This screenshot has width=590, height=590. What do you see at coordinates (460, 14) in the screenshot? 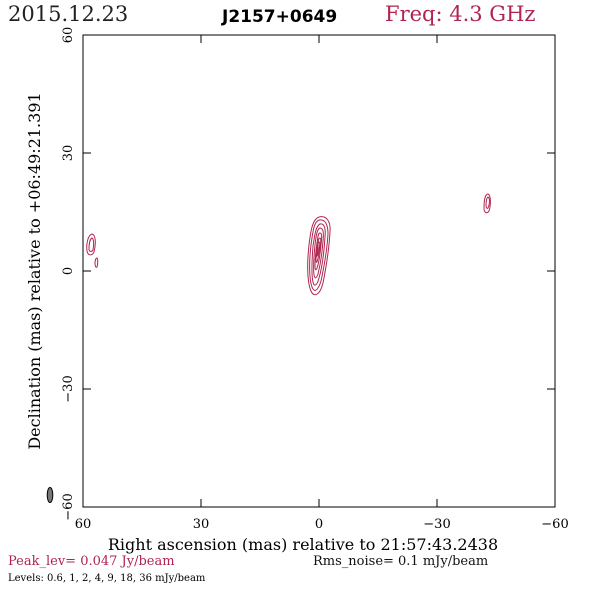
I see `frequency-label: Freq: 4.3 GHz` at bounding box center [460, 14].